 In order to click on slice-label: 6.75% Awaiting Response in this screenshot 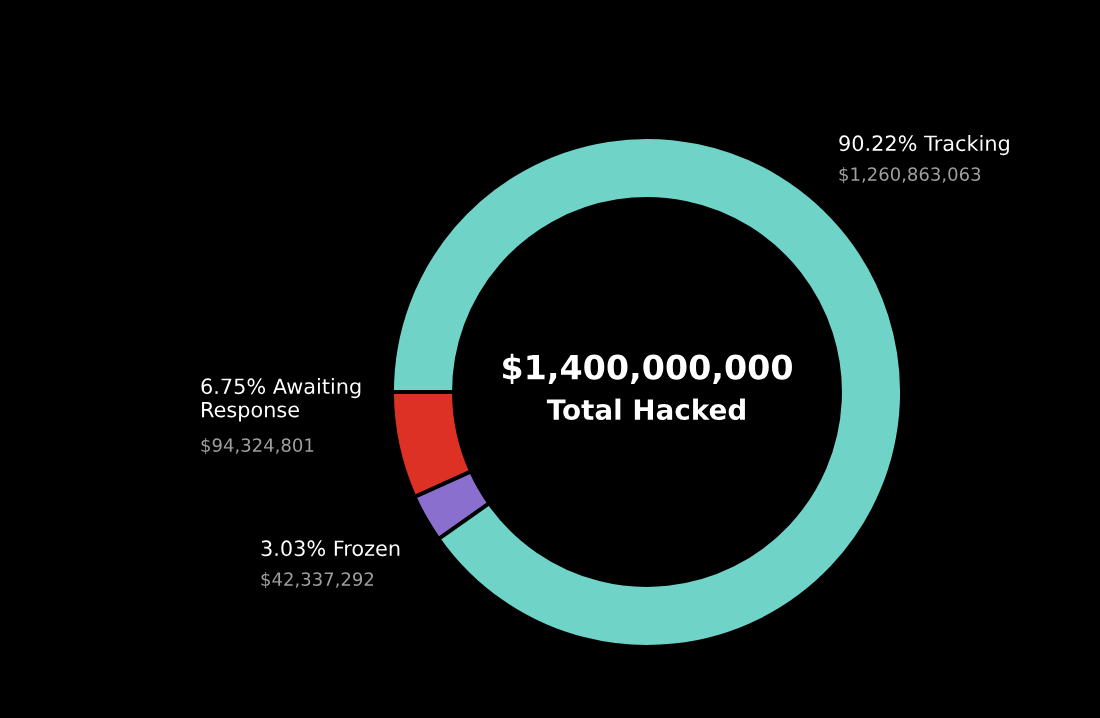, I will do `click(281, 400)`.